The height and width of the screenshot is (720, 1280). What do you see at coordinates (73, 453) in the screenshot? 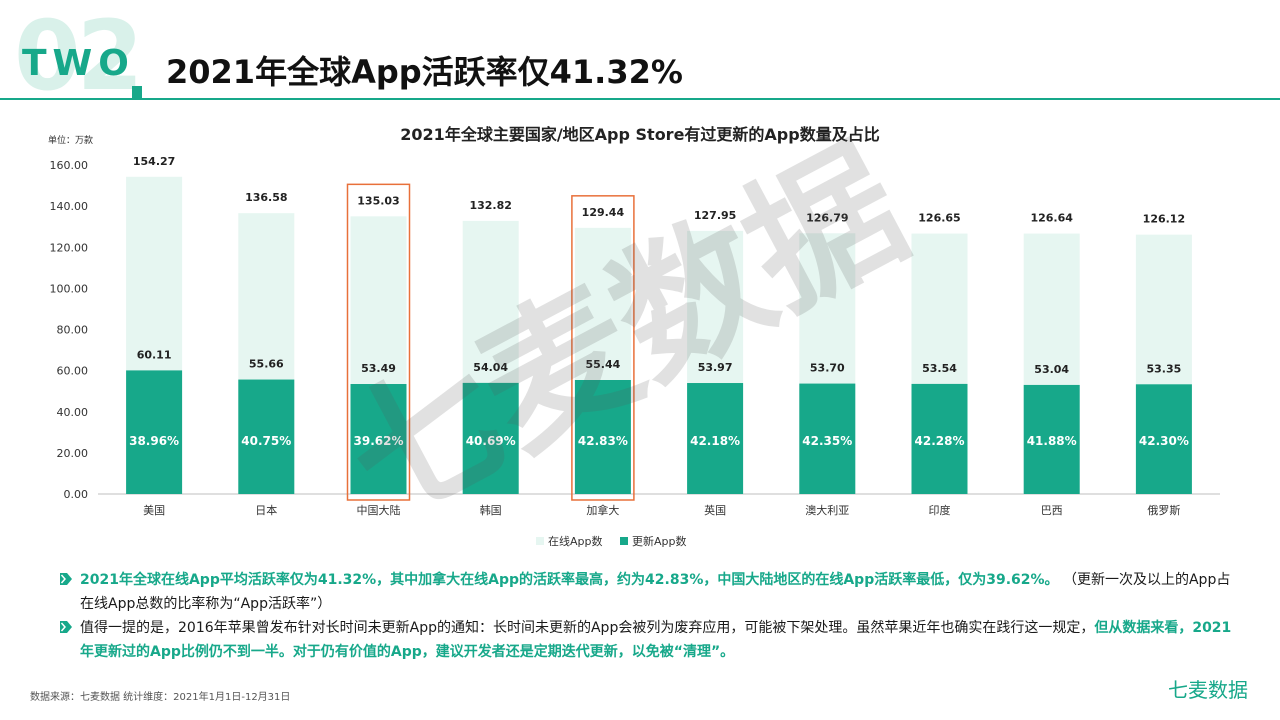
I see `y-tick-label: 20.00` at bounding box center [73, 453].